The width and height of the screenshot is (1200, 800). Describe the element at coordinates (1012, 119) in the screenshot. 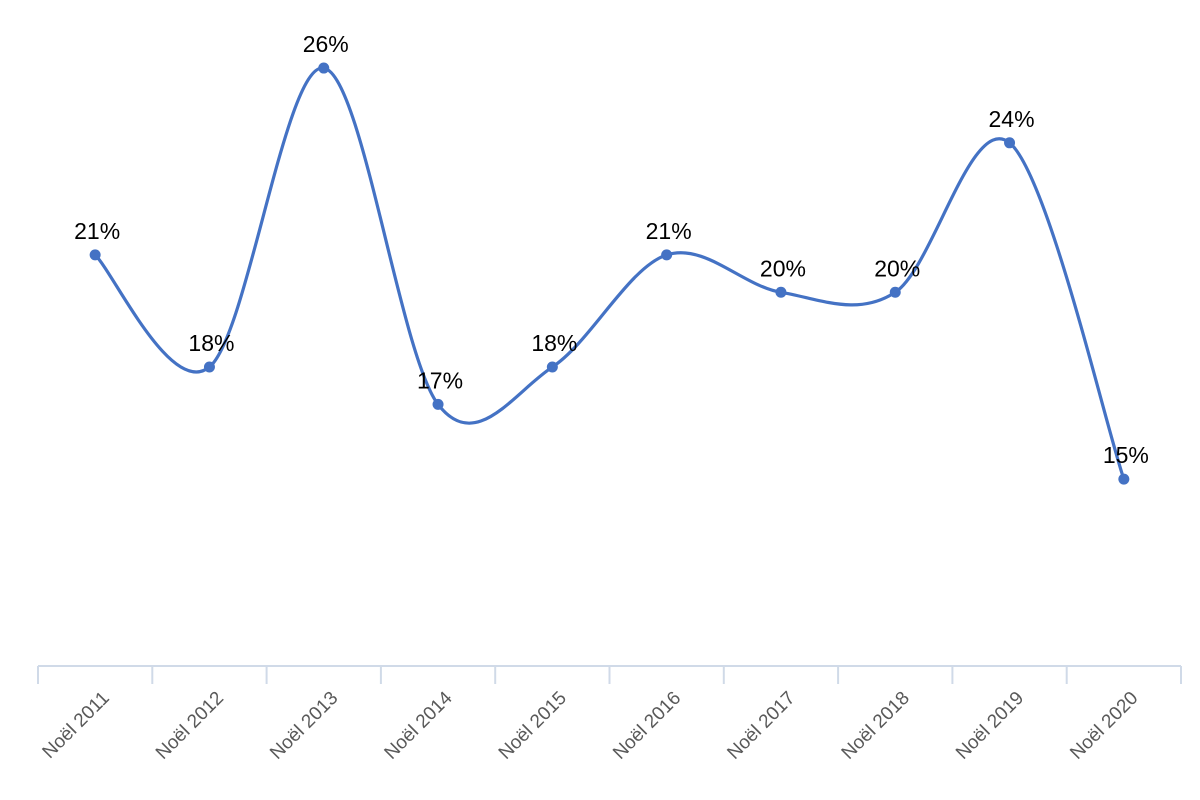

I see `data-label: 24%` at that location.